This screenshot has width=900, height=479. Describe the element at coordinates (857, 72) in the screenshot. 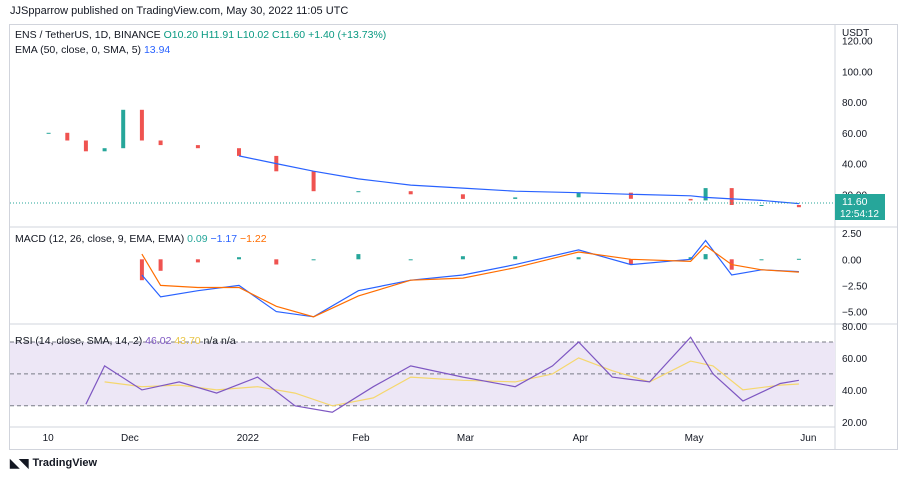

I see `price-tick-label: 100.00` at that location.